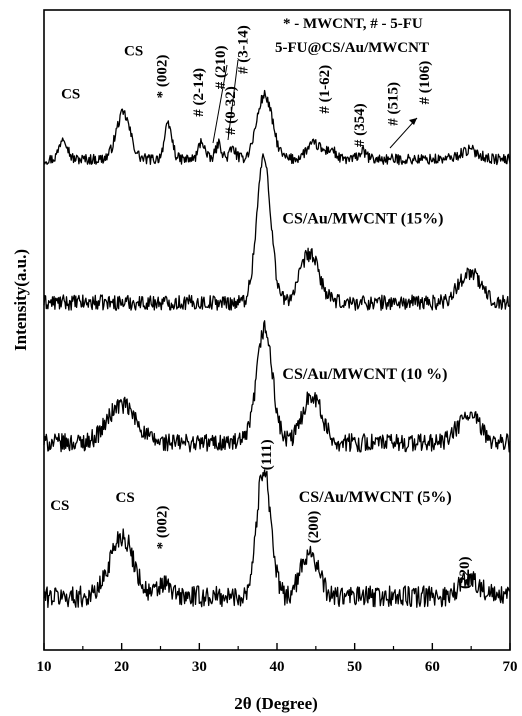  Describe the element at coordinates (353, 24) in the screenshot. I see `legend-line-1: * - MWCNT, # - 5-FU` at that location.